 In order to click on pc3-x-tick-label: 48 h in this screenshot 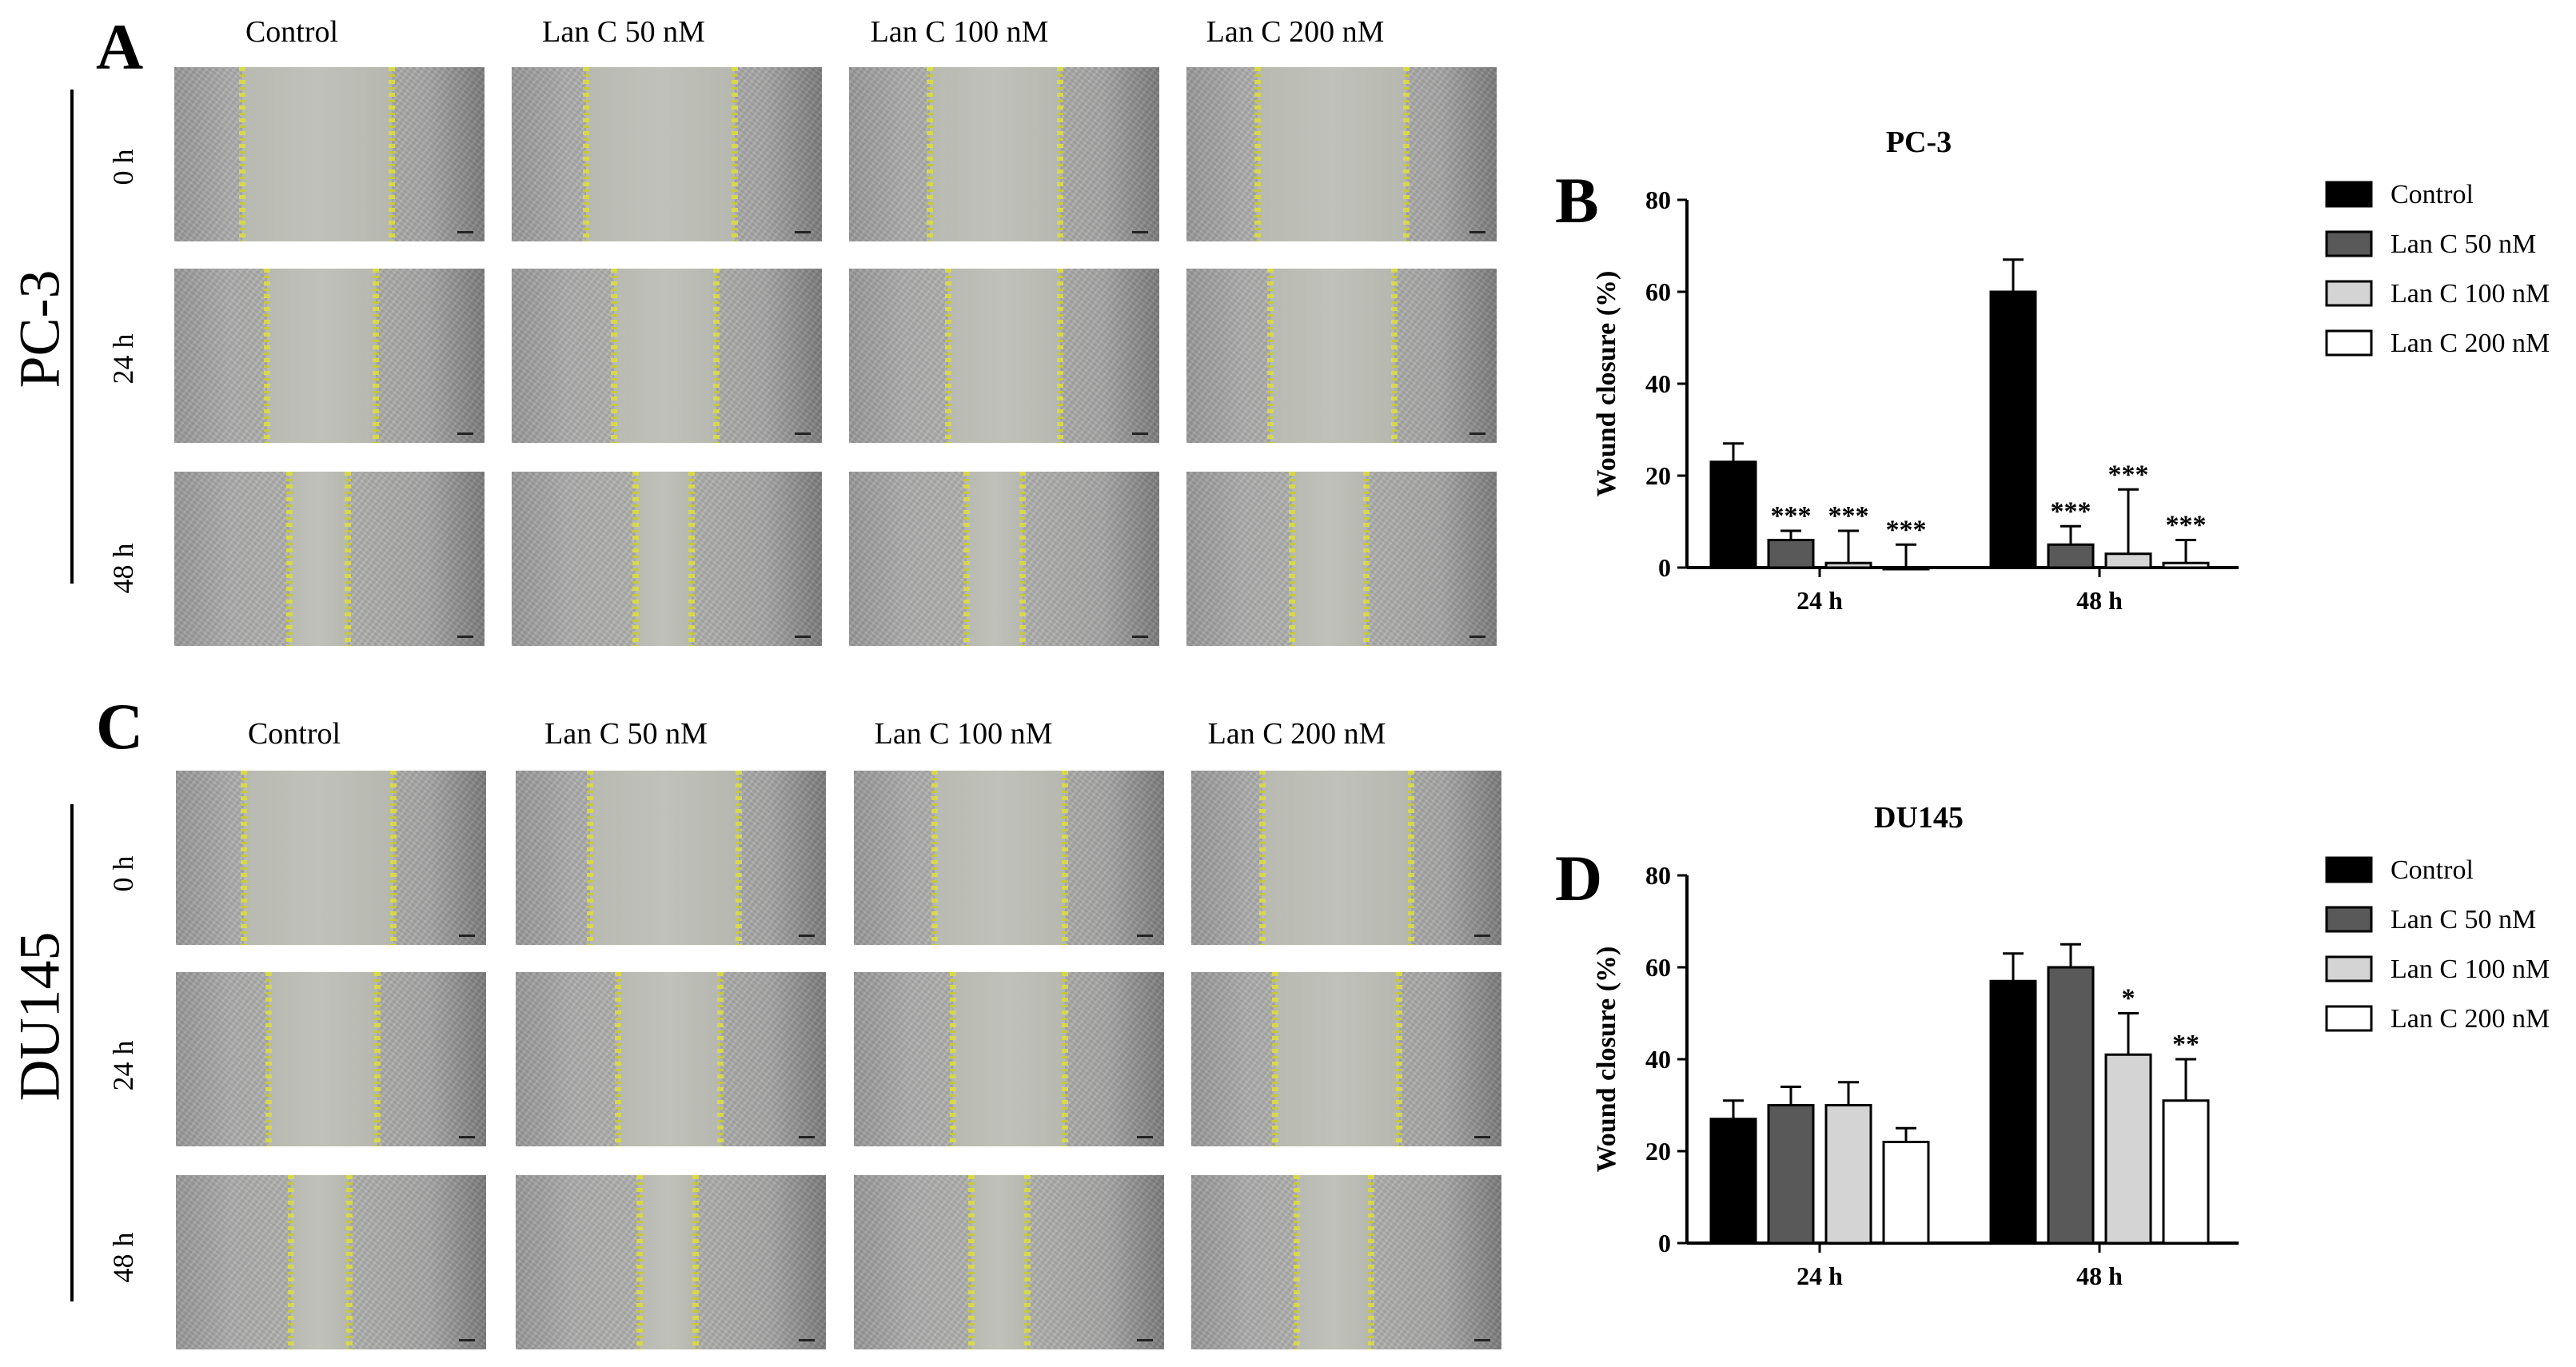, I will do `click(2099, 600)`.